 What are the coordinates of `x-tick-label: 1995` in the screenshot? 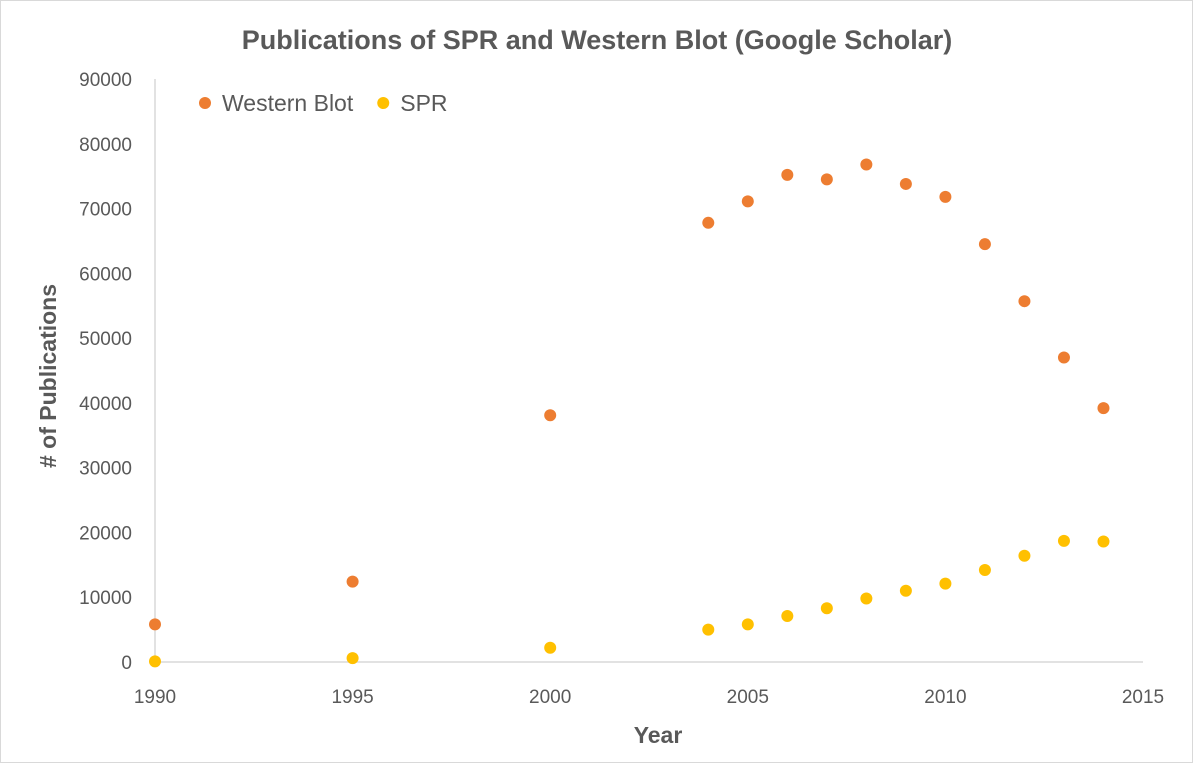 It's located at (352, 697).